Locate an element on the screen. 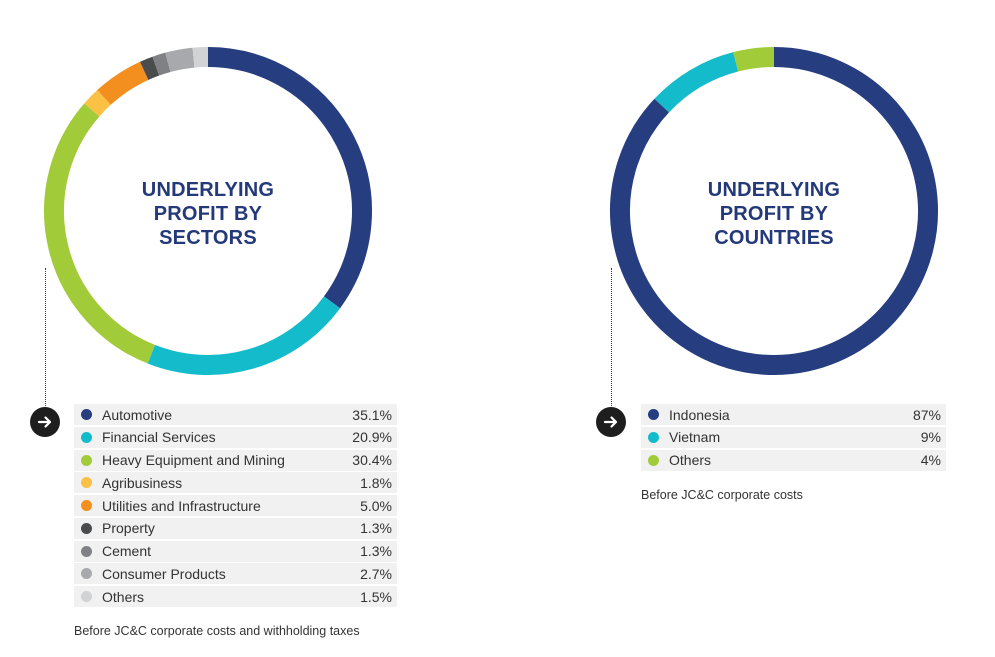 This screenshot has width=995, height=657. countries-arrow-badge is located at coordinates (611, 422).